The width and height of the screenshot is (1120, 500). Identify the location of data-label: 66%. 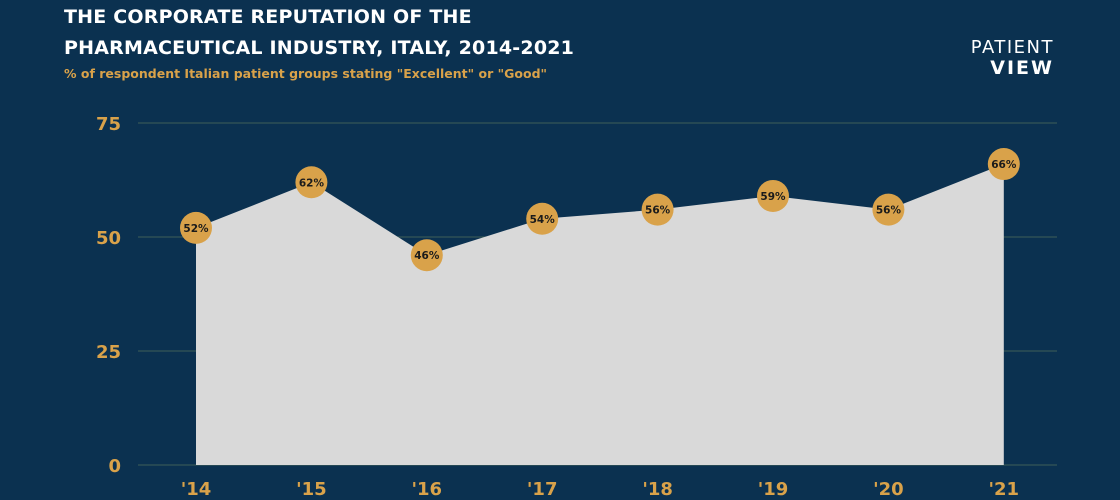
(1004, 165).